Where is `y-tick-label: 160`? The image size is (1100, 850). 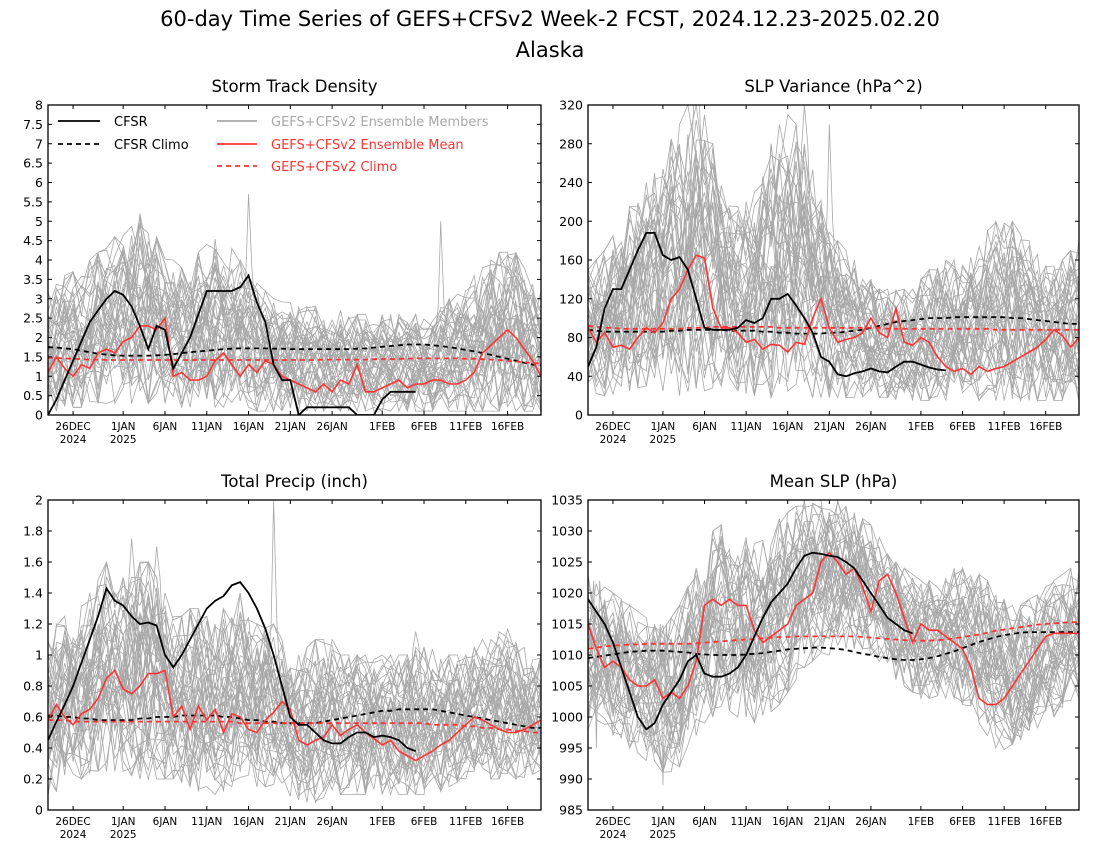 y-tick-label: 160 is located at coordinates (571, 260).